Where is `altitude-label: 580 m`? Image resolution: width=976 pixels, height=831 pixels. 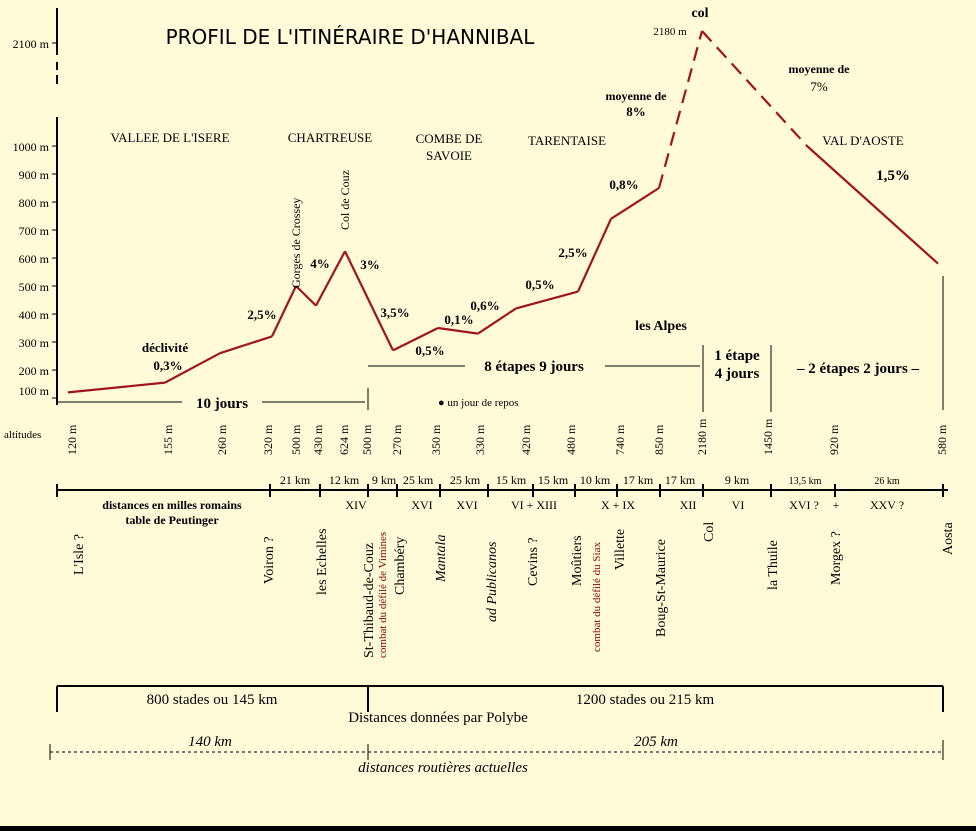 altitude-label: 580 m is located at coordinates (942, 439).